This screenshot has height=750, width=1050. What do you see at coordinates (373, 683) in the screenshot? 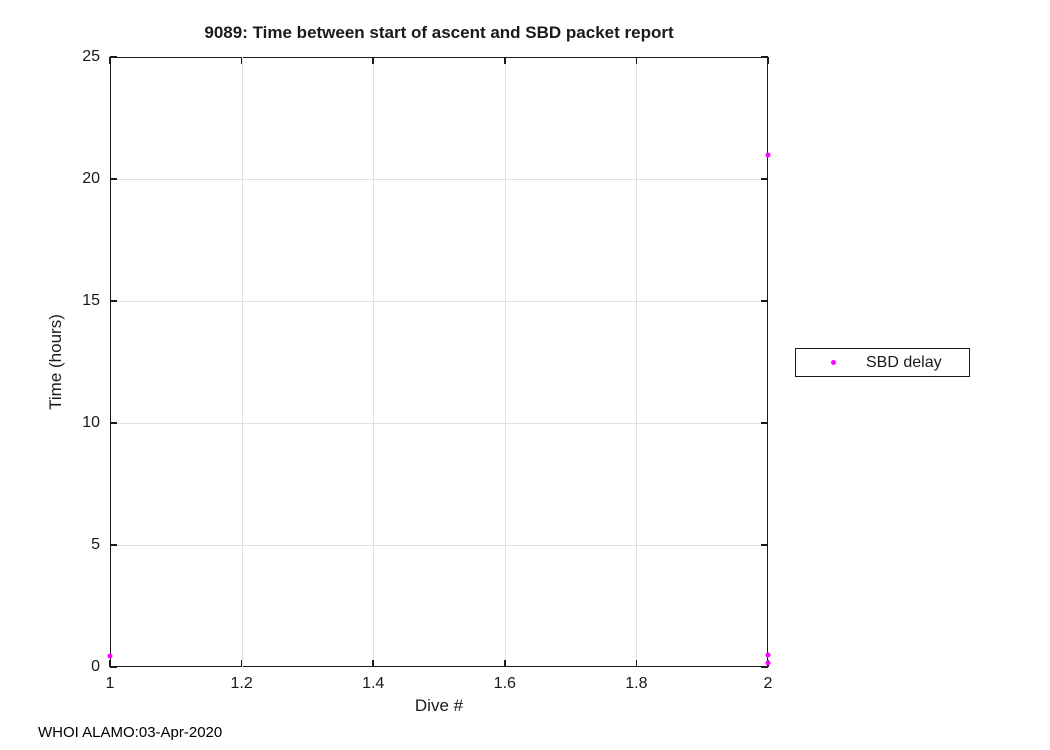
I see `x-tick-label: 1.4` at bounding box center [373, 683].